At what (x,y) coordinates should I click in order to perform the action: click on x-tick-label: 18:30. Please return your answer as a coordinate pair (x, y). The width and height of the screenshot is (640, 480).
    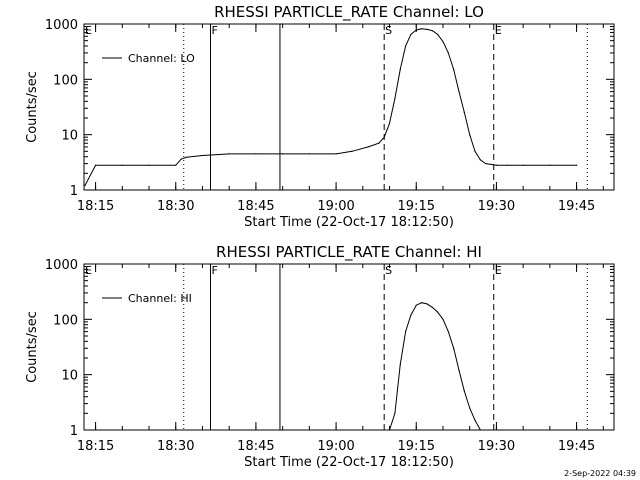
    Looking at the image, I should click on (175, 206).